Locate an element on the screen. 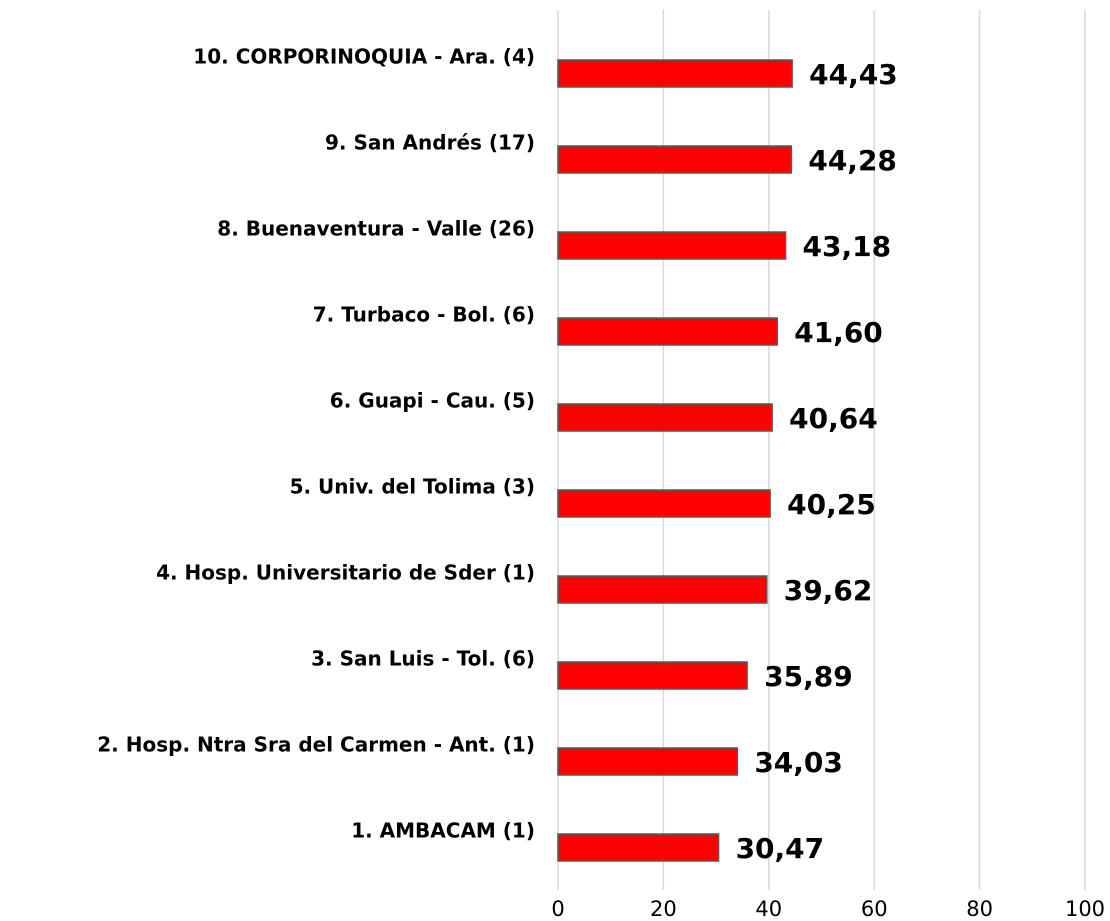  category-label: 6. Guapi - Cau. (5) is located at coordinates (432, 401).